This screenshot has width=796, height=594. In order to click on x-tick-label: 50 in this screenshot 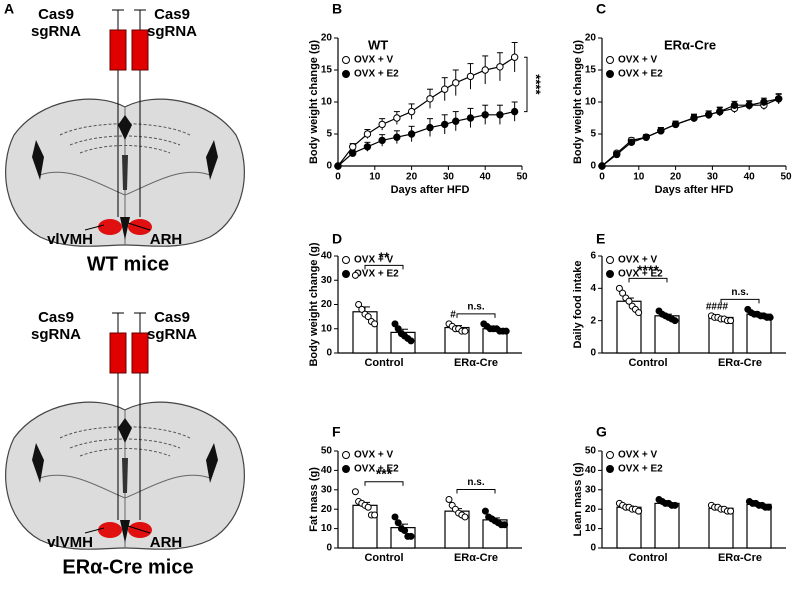, I will do `click(786, 177)`.